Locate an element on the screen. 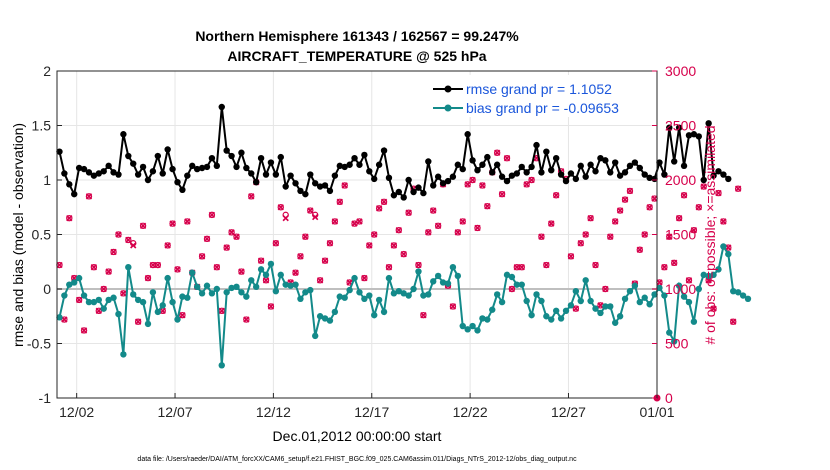 The width and height of the screenshot is (830, 470). y-tick-label-left: 2 is located at coordinates (47, 71).